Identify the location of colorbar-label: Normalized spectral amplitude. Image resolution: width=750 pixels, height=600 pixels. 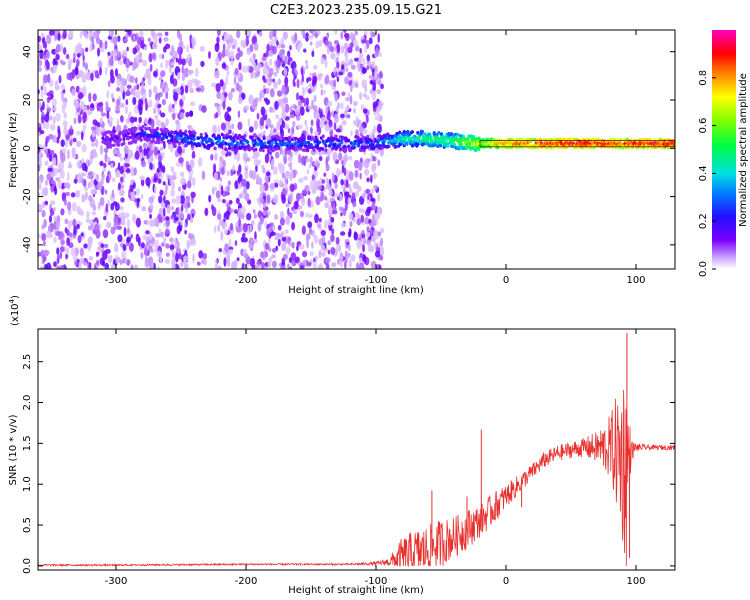
(743, 150).